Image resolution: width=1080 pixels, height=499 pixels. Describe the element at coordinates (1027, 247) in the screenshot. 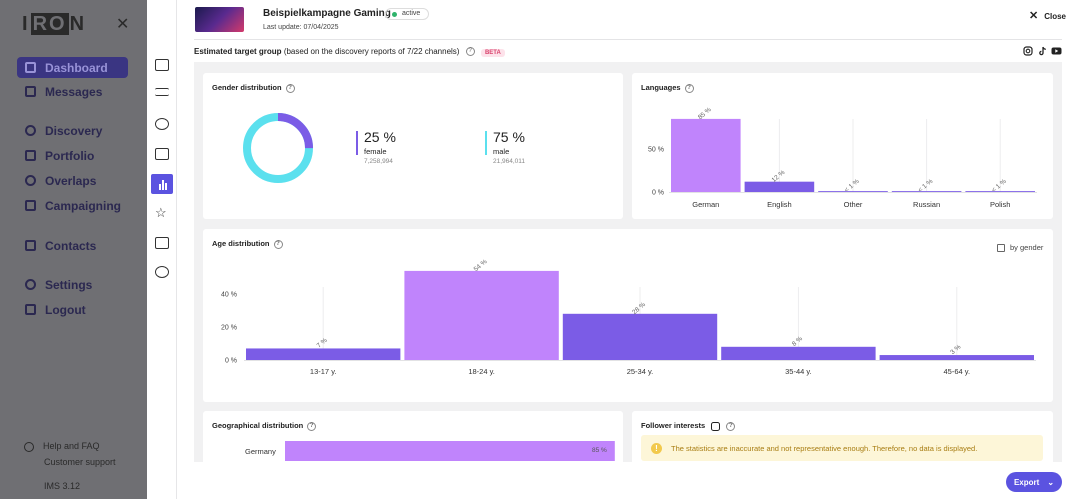

I see `by-gender-label: by gender` at that location.